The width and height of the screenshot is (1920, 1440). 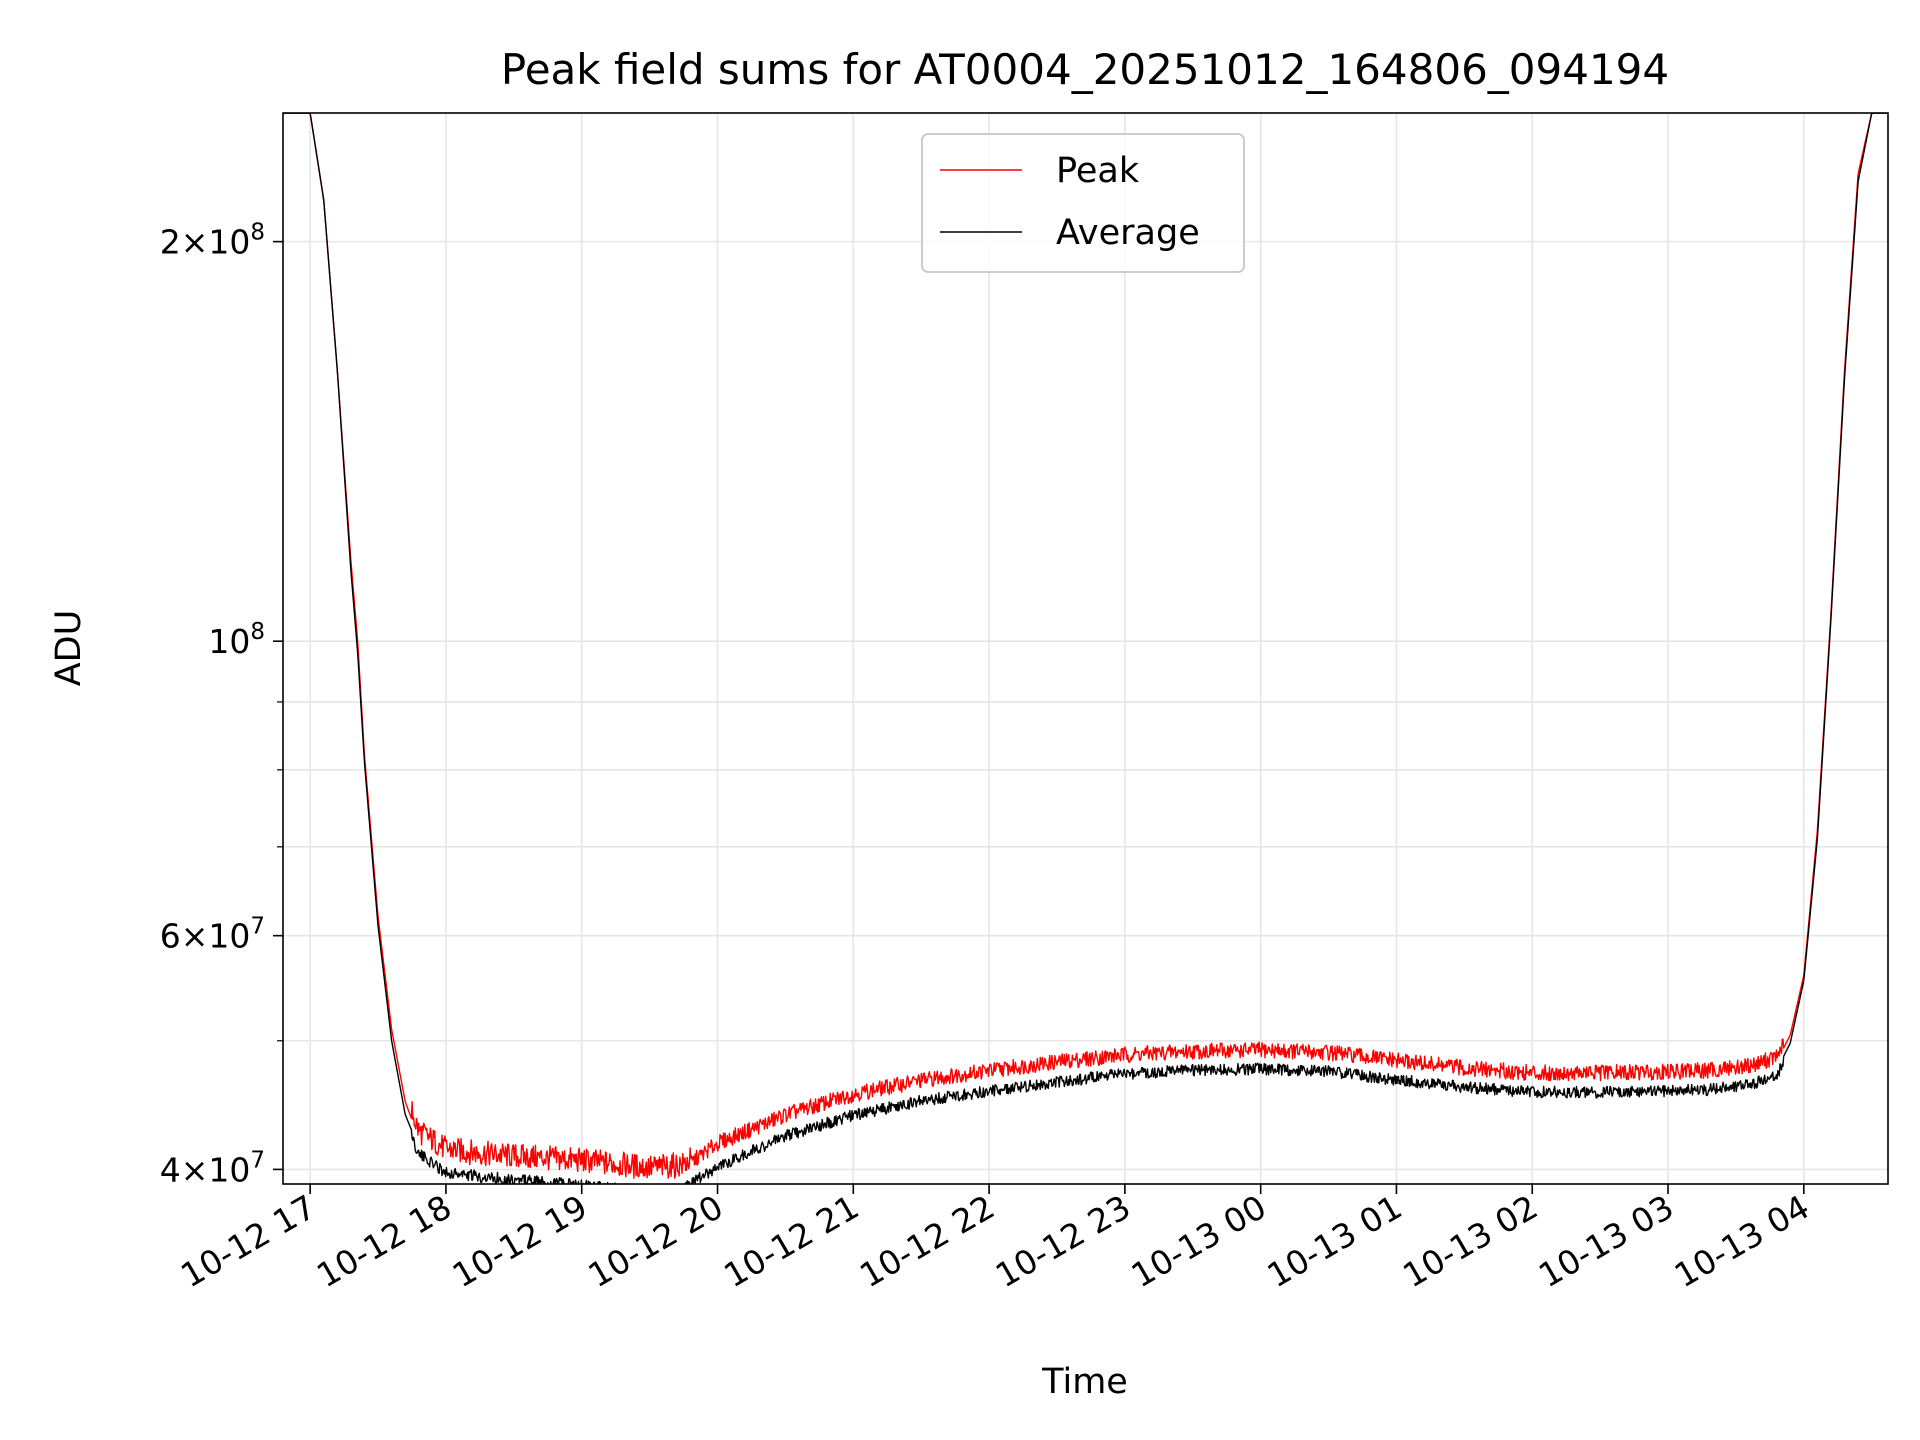 What do you see at coordinates (236, 640) in the screenshot?
I see `y-tick-label: 108` at bounding box center [236, 640].